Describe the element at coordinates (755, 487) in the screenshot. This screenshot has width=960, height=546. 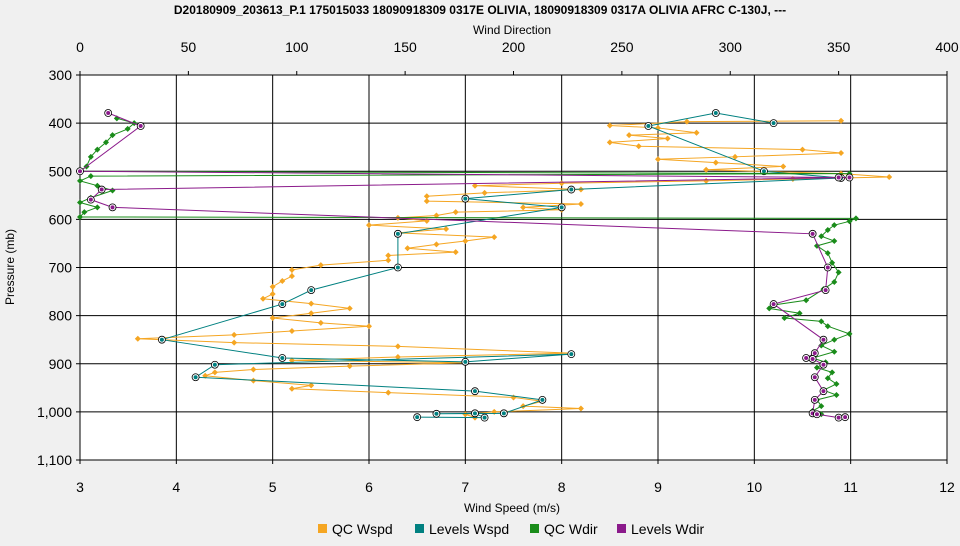
I see `tick-label-bottom: 10` at that location.